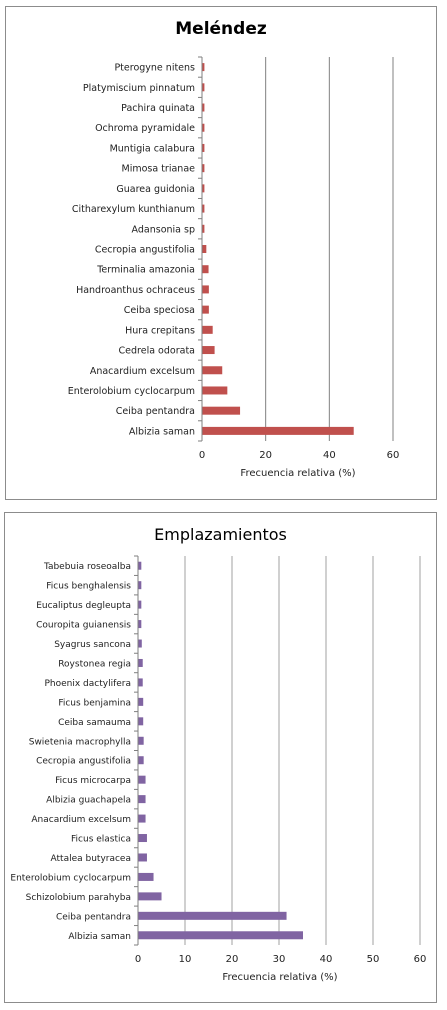 The width and height of the screenshot is (447, 1010). Describe the element at coordinates (159, 169) in the screenshot. I see `category-label: Mimosa trianae` at that location.